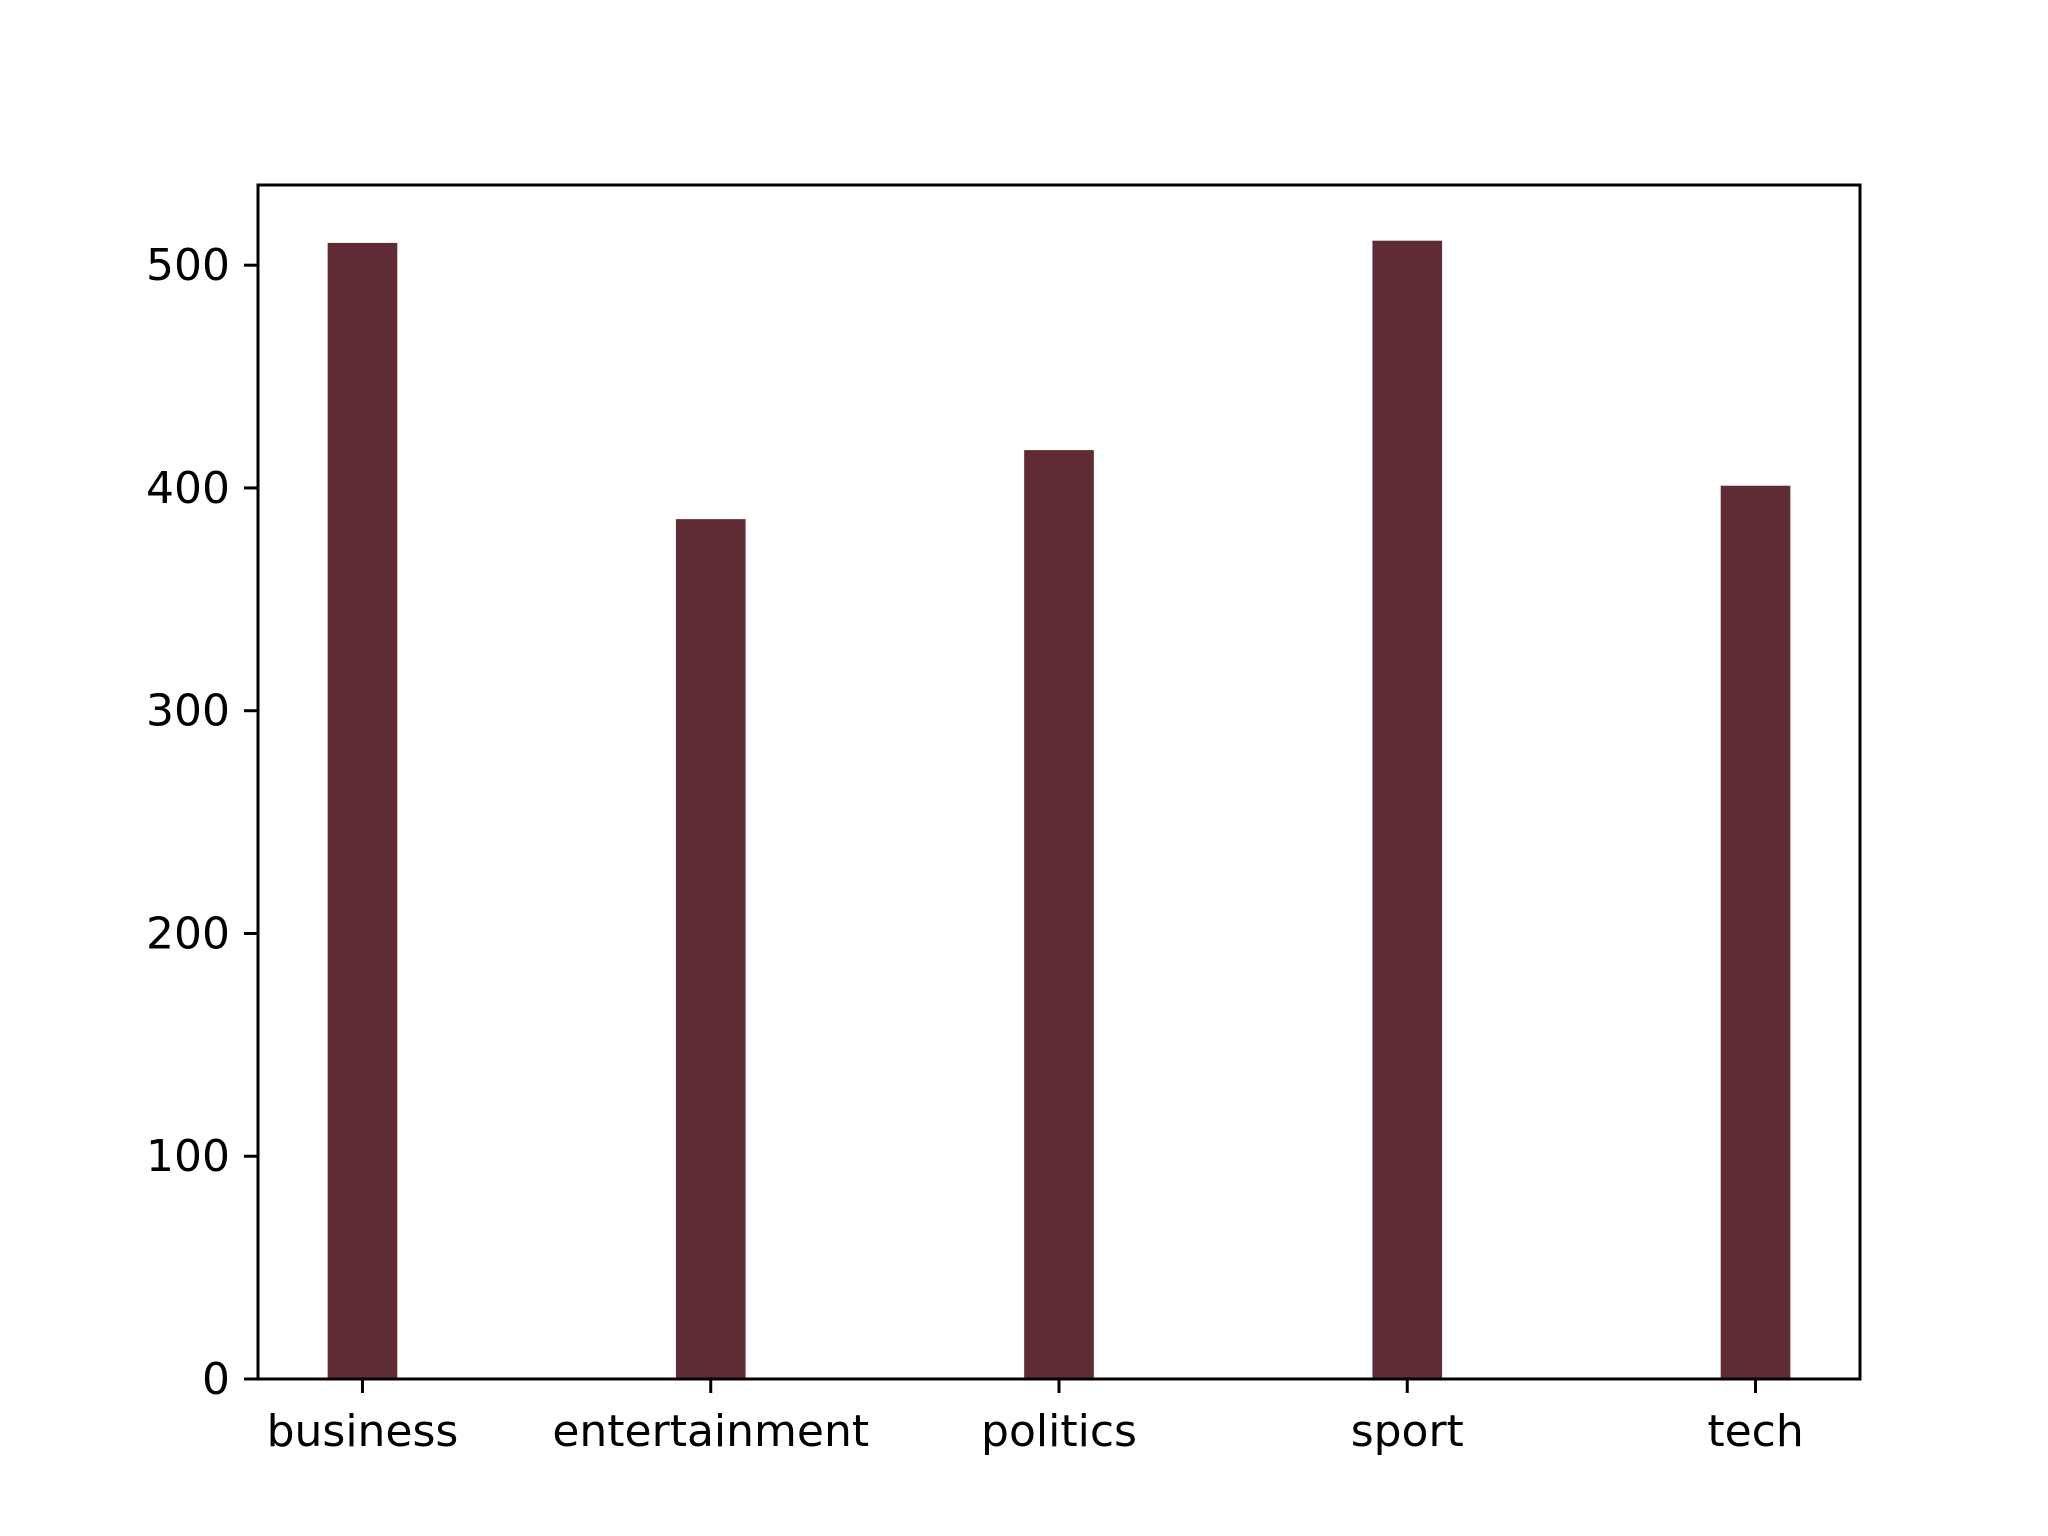 The height and width of the screenshot is (1536, 2048). Describe the element at coordinates (1755, 932) in the screenshot. I see `bar-tech` at that location.